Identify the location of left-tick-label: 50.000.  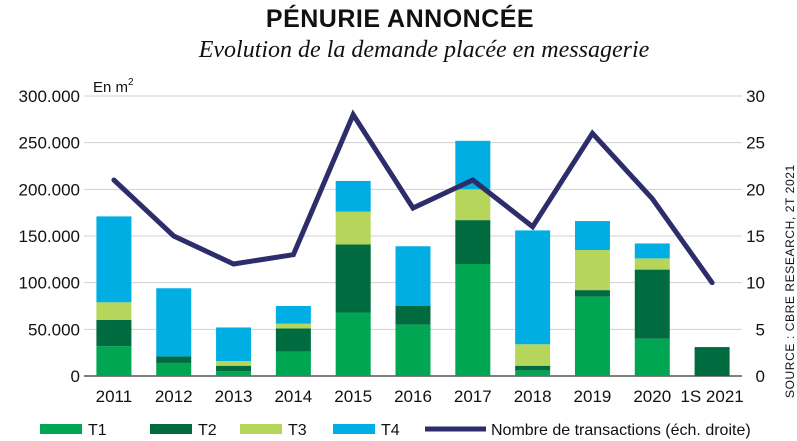
(54, 329).